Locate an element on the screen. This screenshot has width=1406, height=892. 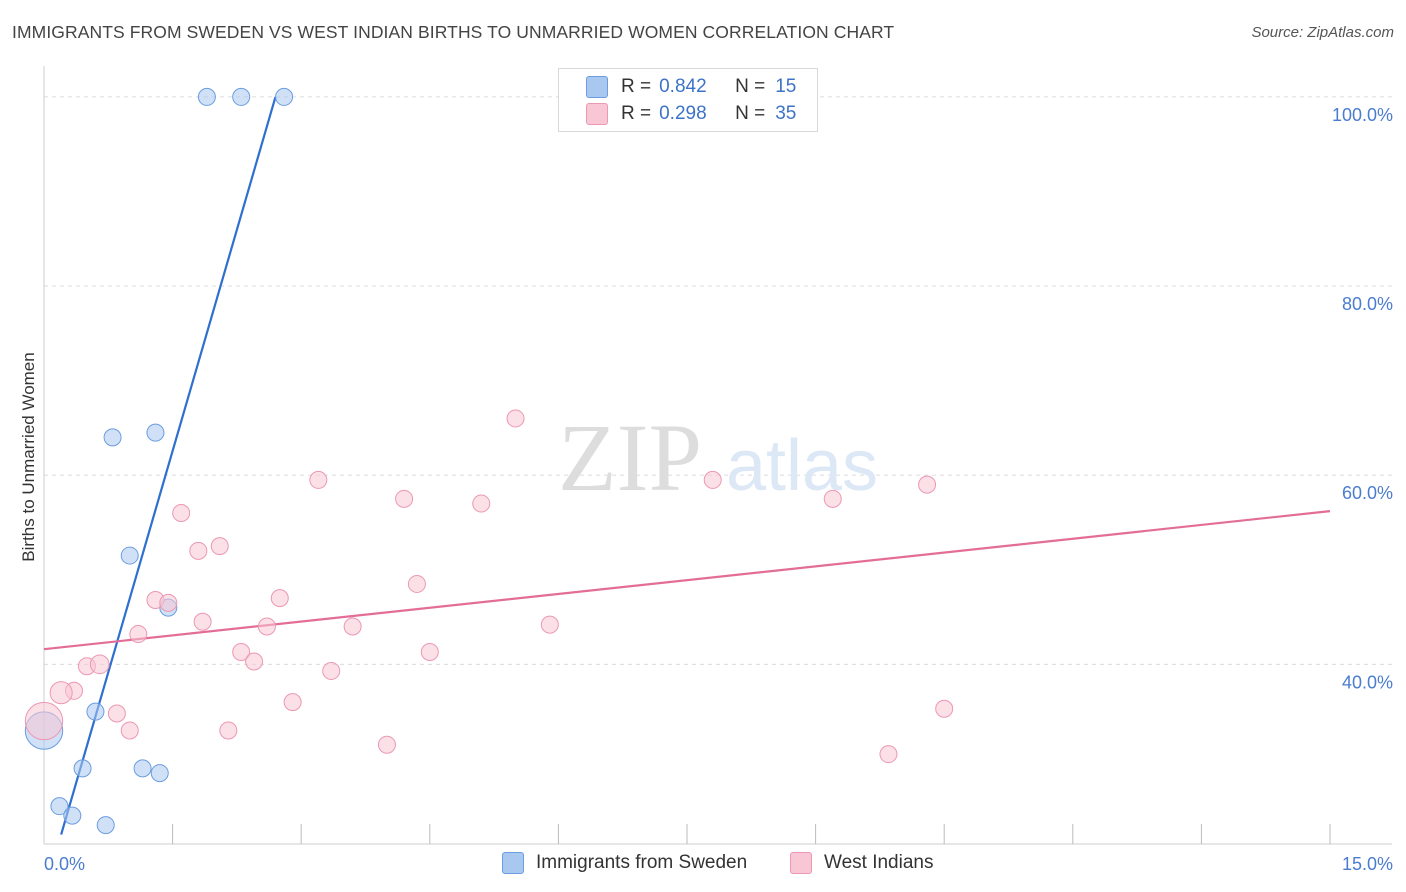
y-tick-label: 80.0% is located at coordinates (1367, 304).